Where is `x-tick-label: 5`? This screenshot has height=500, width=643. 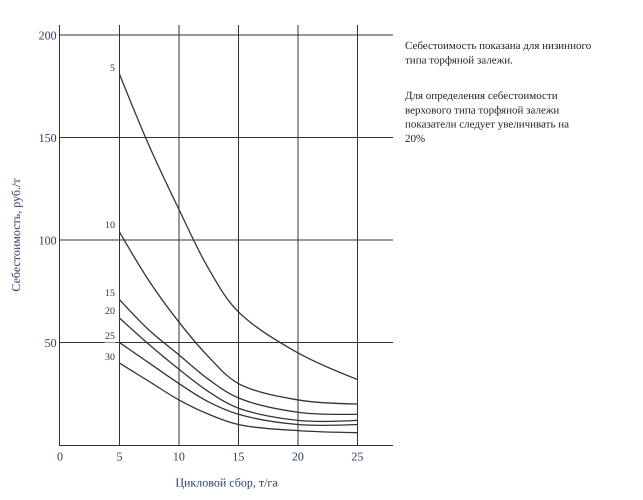 x-tick-label: 5 is located at coordinates (119, 456).